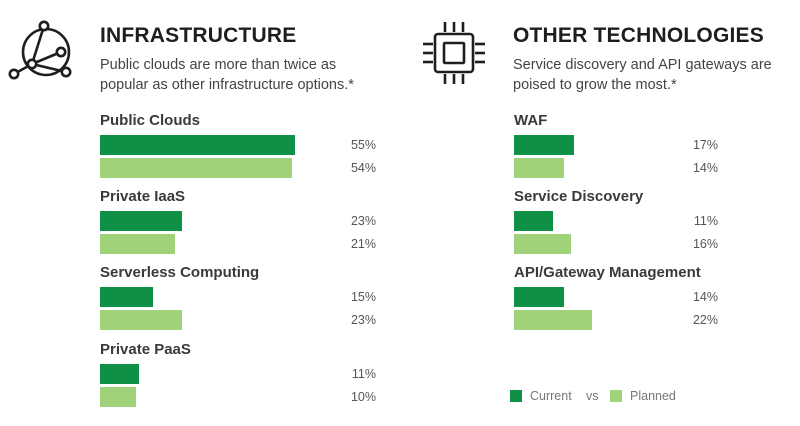 Image resolution: width=800 pixels, height=426 pixels. I want to click on value-label: 21%, so click(363, 244).